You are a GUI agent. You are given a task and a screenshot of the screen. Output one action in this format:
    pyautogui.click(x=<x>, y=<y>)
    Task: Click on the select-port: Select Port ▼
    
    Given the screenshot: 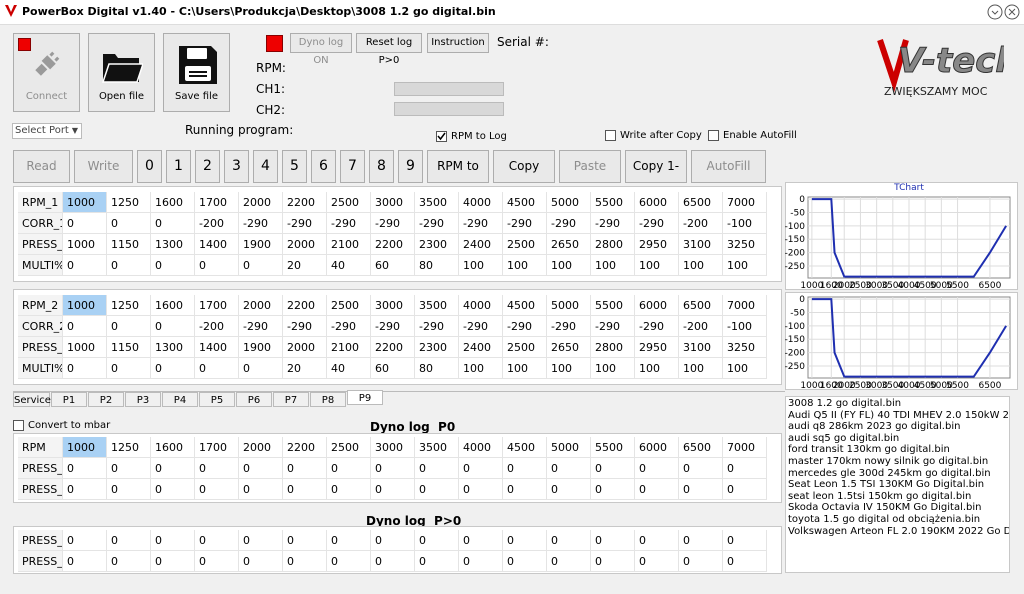 What is the action you would take?
    pyautogui.click(x=47, y=131)
    